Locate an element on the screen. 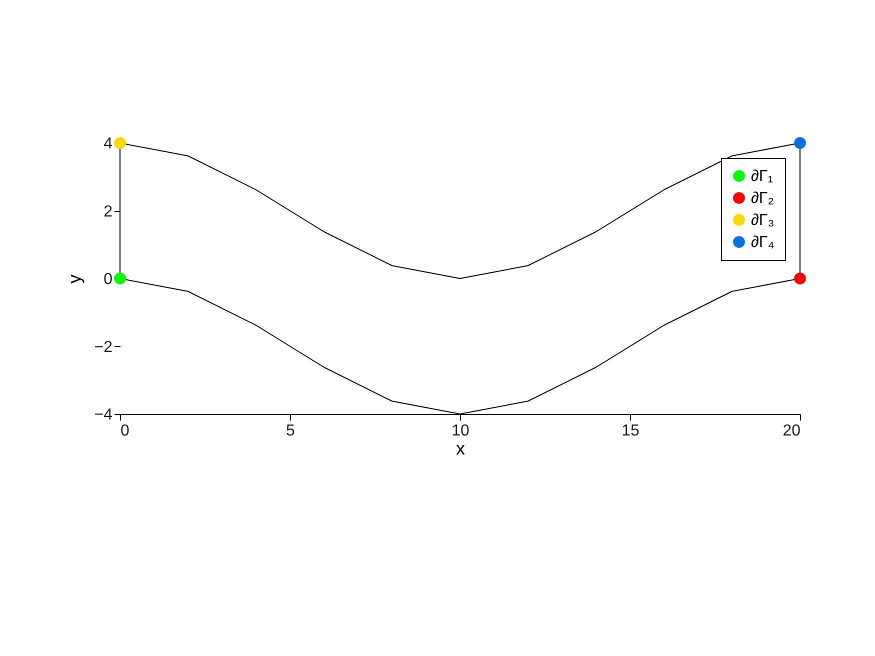  y-tick-label: −4 is located at coordinates (103, 415).